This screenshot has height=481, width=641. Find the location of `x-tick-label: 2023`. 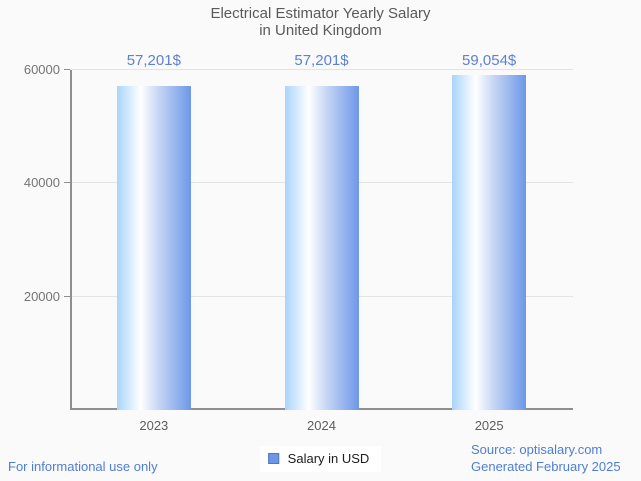

x-tick-label: 2023 is located at coordinates (154, 425).